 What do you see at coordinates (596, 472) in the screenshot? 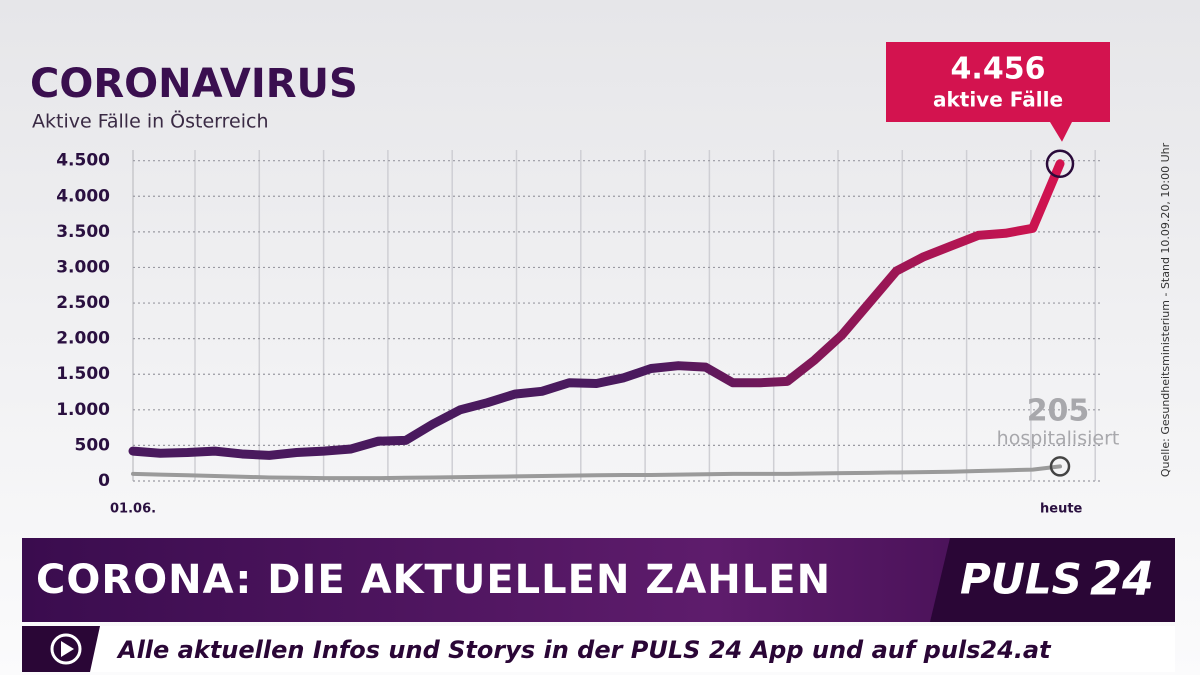
I see `hospital-line` at bounding box center [596, 472].